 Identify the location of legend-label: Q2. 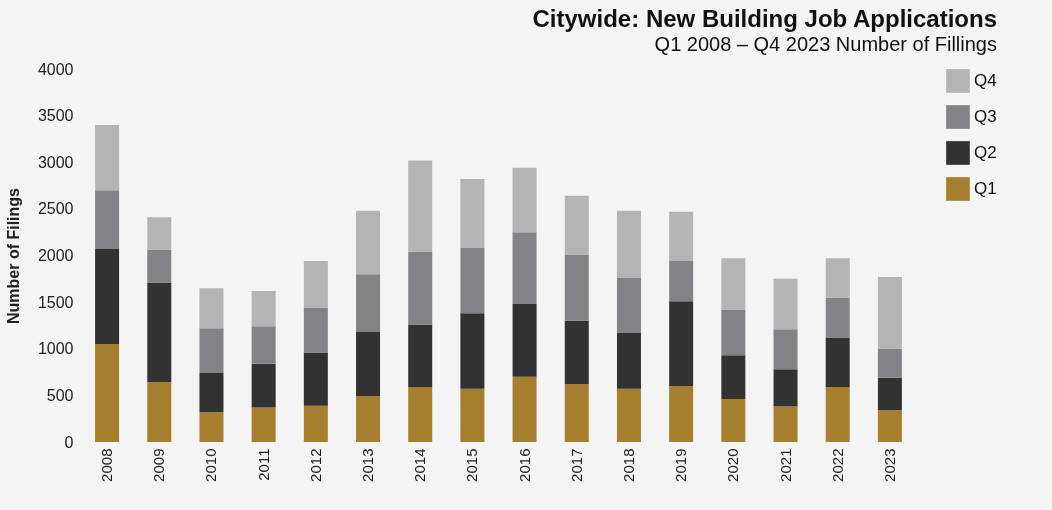
(985, 152).